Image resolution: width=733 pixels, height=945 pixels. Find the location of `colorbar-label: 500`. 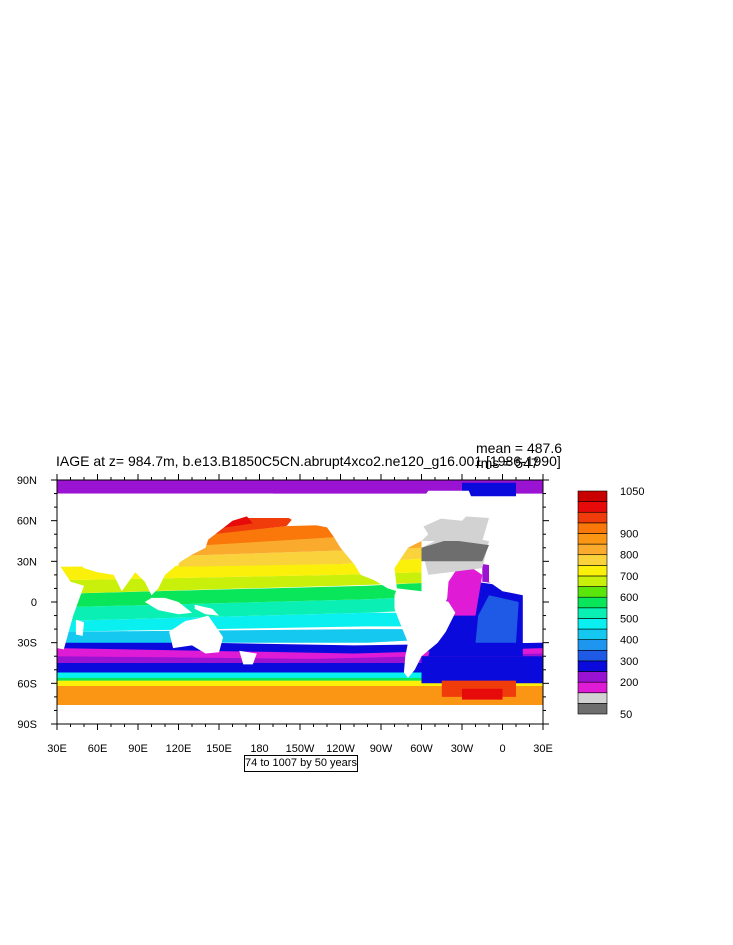

colorbar-label: 500 is located at coordinates (629, 619).